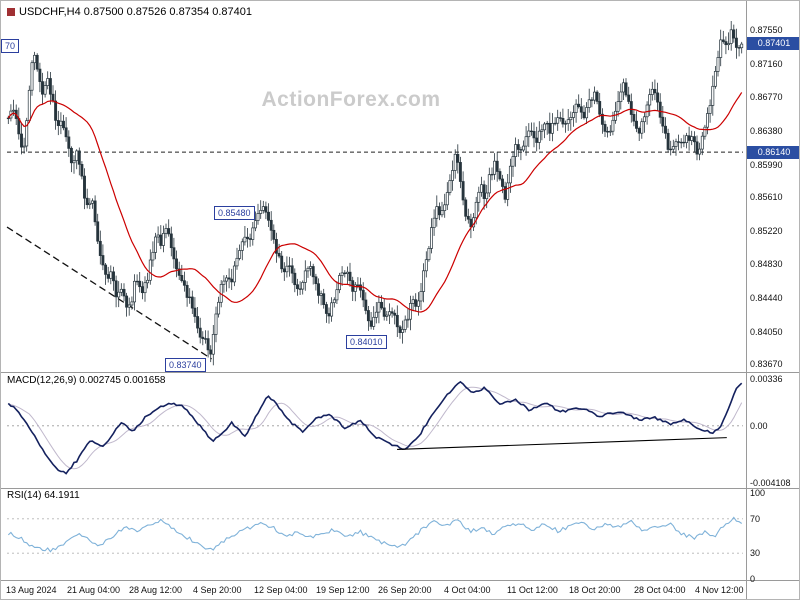 Image resolution: width=800 pixels, height=600 pixels. I want to click on watermark: ActionForex.com, so click(351, 99).